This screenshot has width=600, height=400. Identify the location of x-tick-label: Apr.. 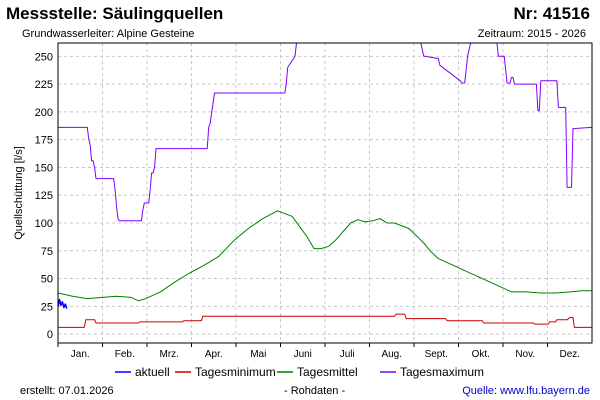
(214, 354).